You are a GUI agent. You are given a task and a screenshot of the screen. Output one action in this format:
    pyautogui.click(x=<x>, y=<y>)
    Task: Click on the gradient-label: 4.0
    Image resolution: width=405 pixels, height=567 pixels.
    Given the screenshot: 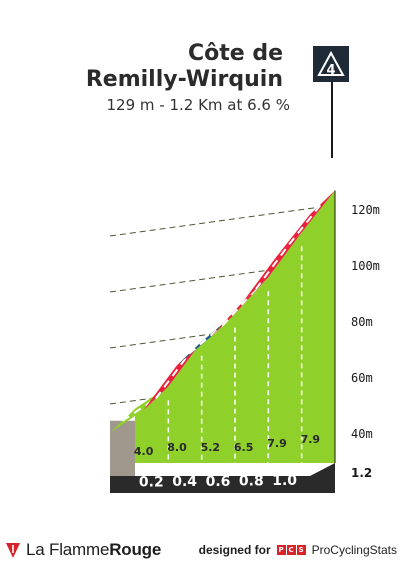 What is the action you would take?
    pyautogui.click(x=144, y=451)
    